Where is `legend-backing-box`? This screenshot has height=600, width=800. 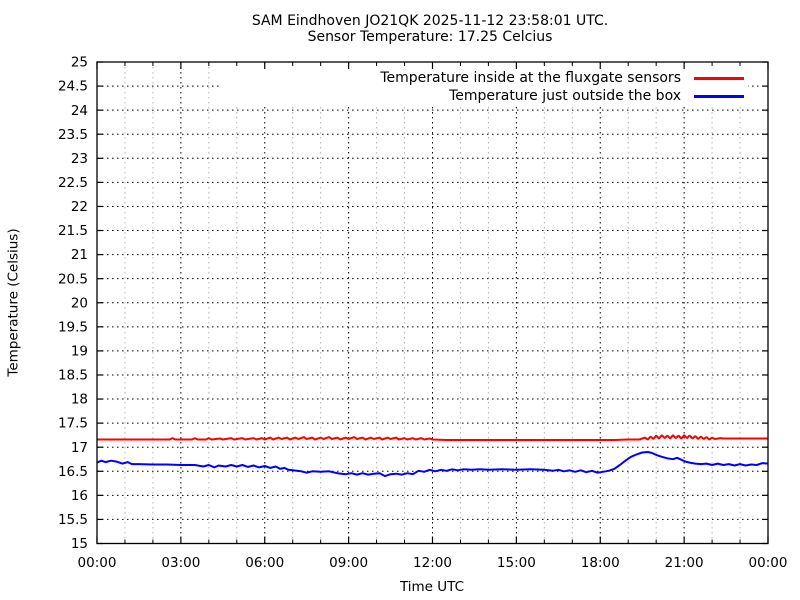 legend-backing-box is located at coordinates (484, 84).